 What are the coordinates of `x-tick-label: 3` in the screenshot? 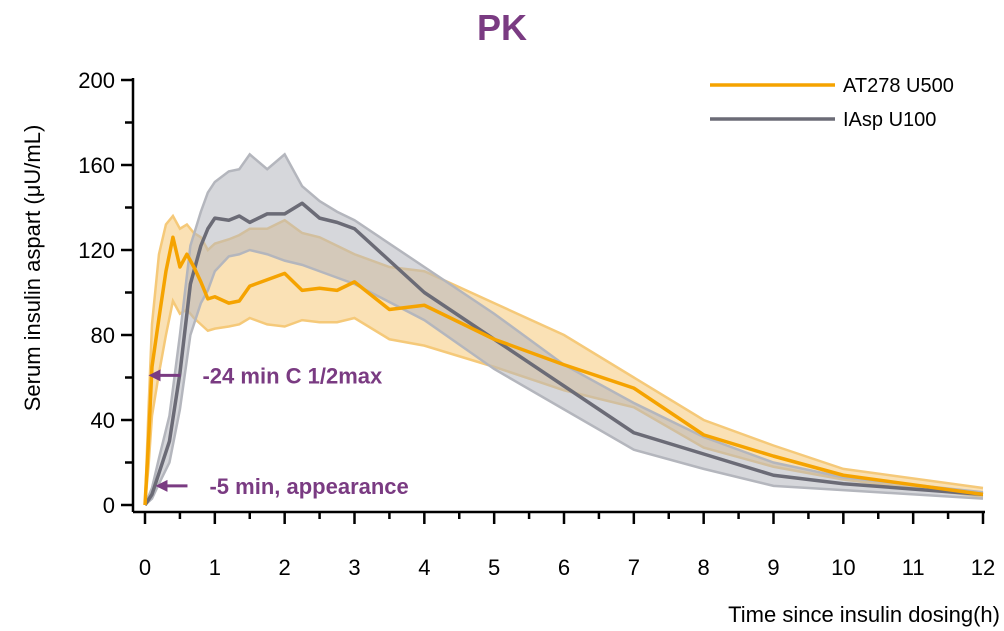 It's located at (354, 567).